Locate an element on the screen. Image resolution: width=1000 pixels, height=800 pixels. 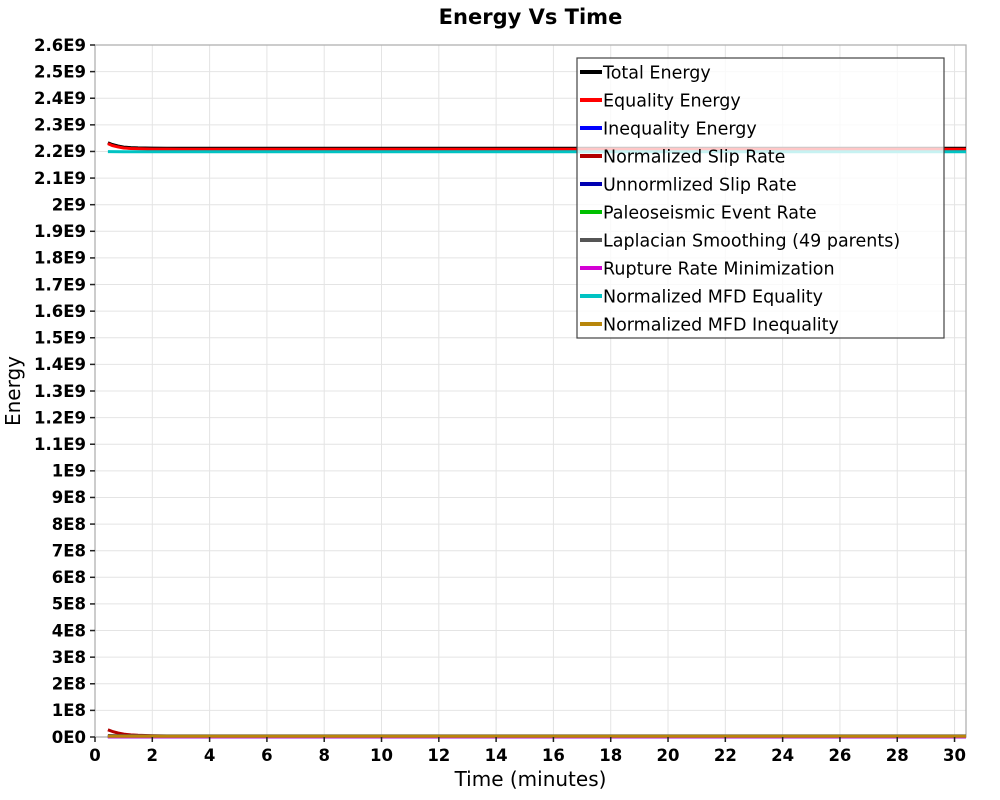
y-tick-label: 2E8 is located at coordinates (69, 684).